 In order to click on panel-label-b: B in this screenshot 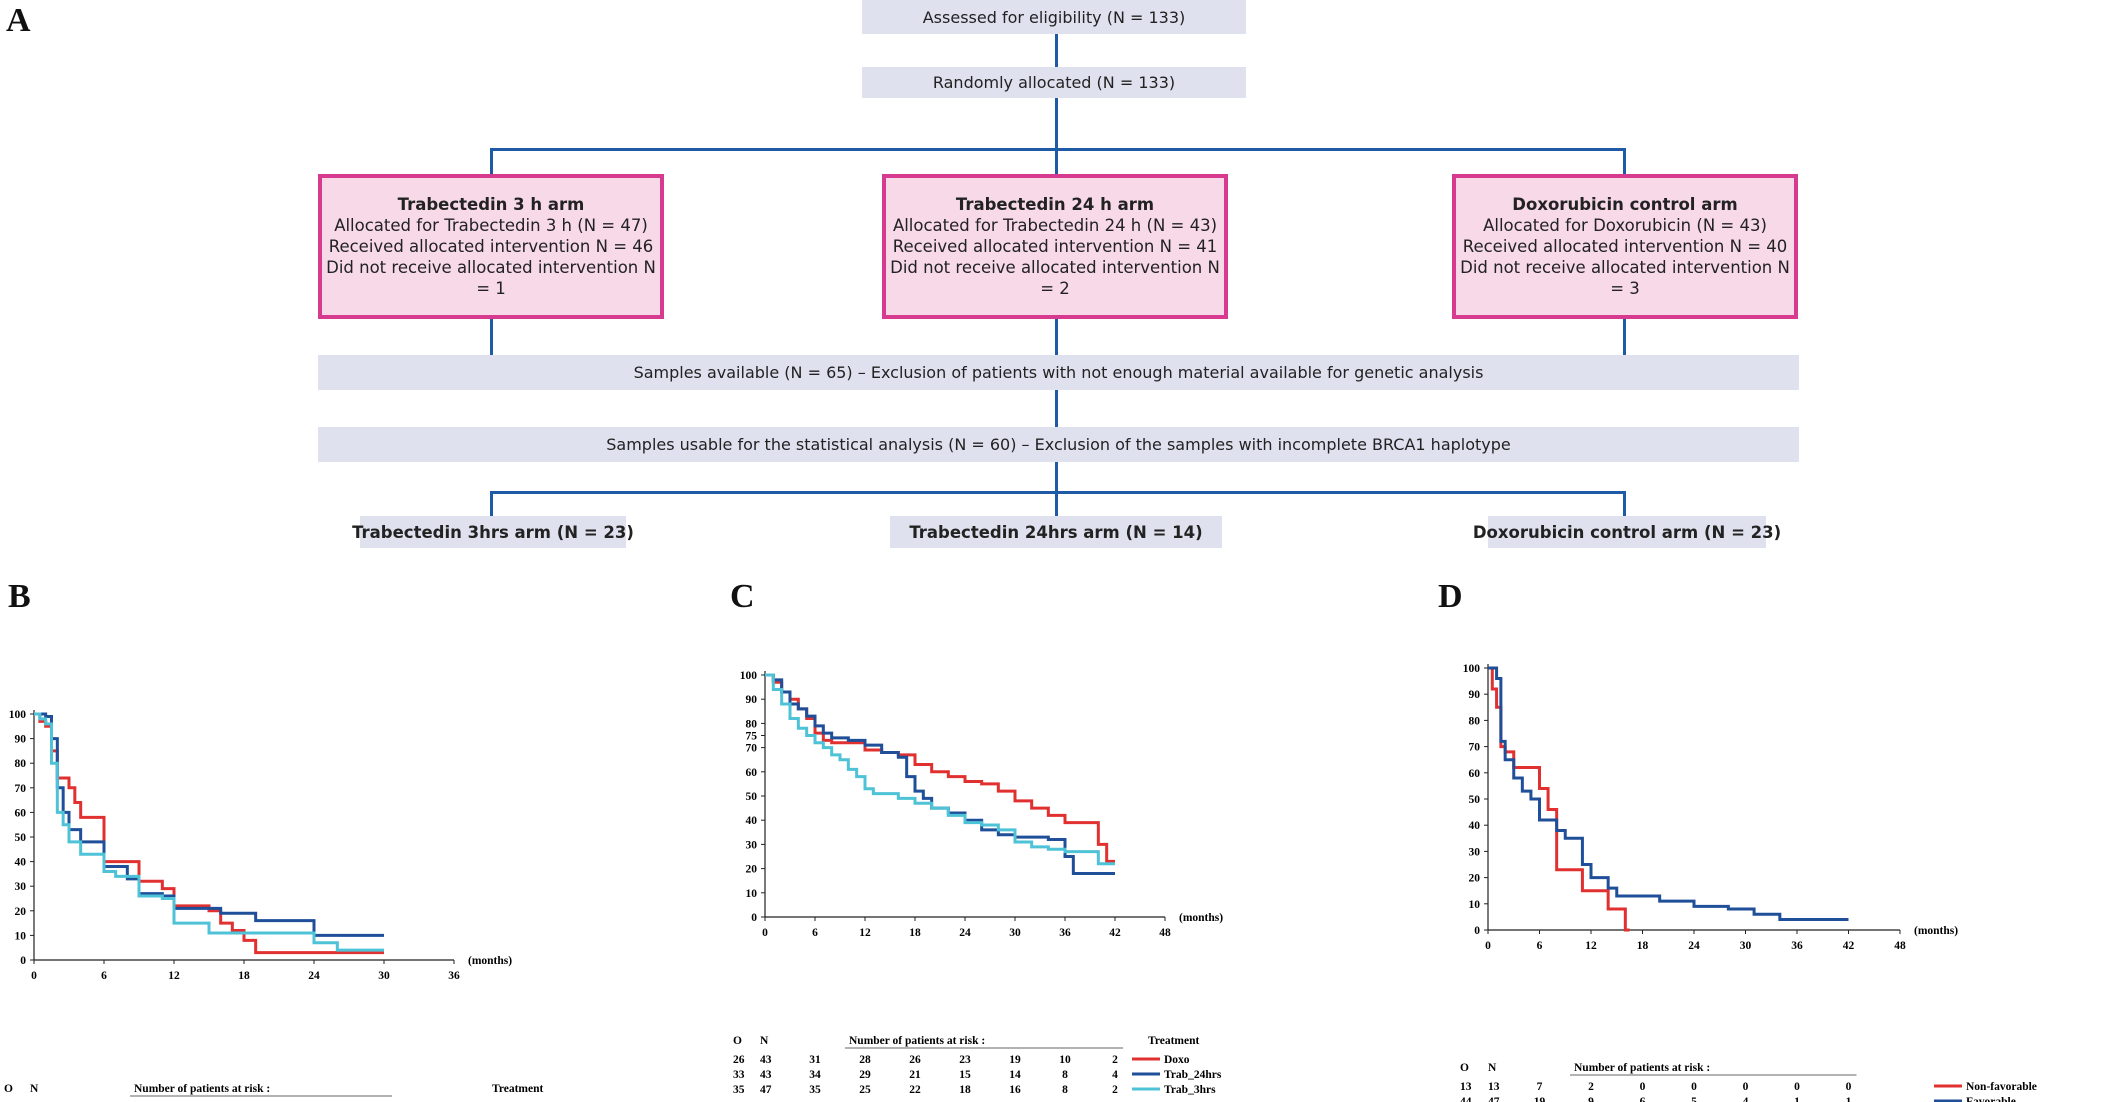, I will do `click(19, 596)`.